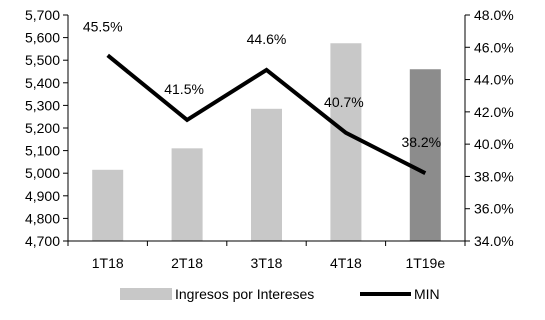 This screenshot has height=320, width=545. What do you see at coordinates (346, 263) in the screenshot?
I see `x-tick-label: 4T18` at bounding box center [346, 263].